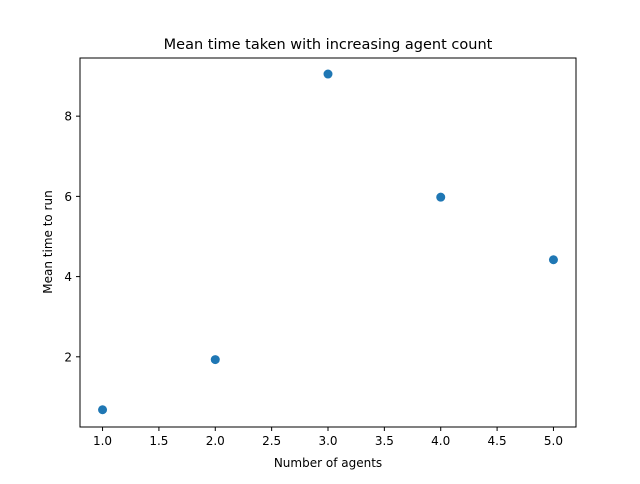  What do you see at coordinates (48, 241) in the screenshot?
I see `y-axis-label: Mean time to run` at bounding box center [48, 241].